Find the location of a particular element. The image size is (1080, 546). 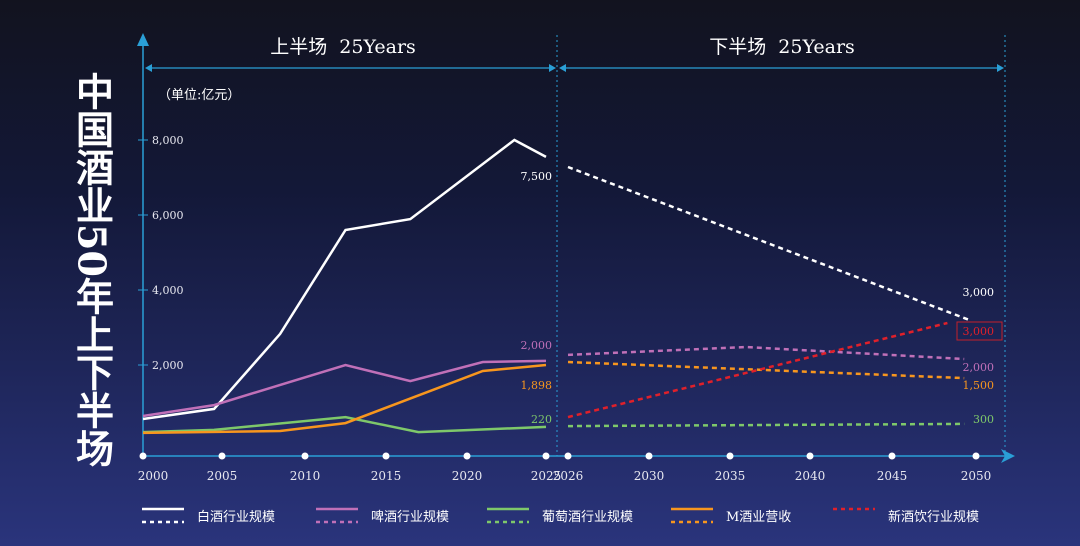

x-tick-label: 2050 is located at coordinates (976, 476).